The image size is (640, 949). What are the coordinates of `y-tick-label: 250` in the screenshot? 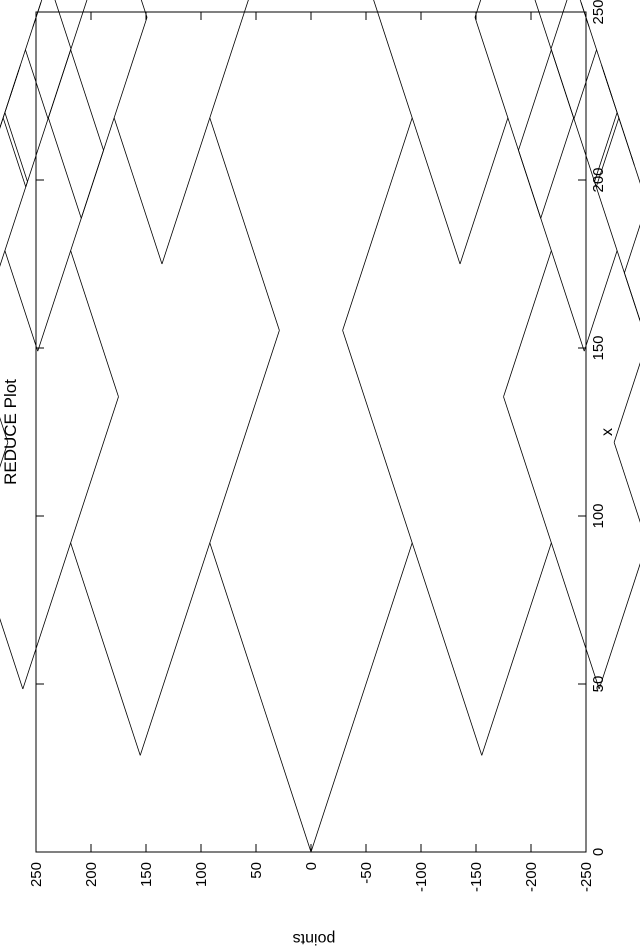 It's located at (36, 874).